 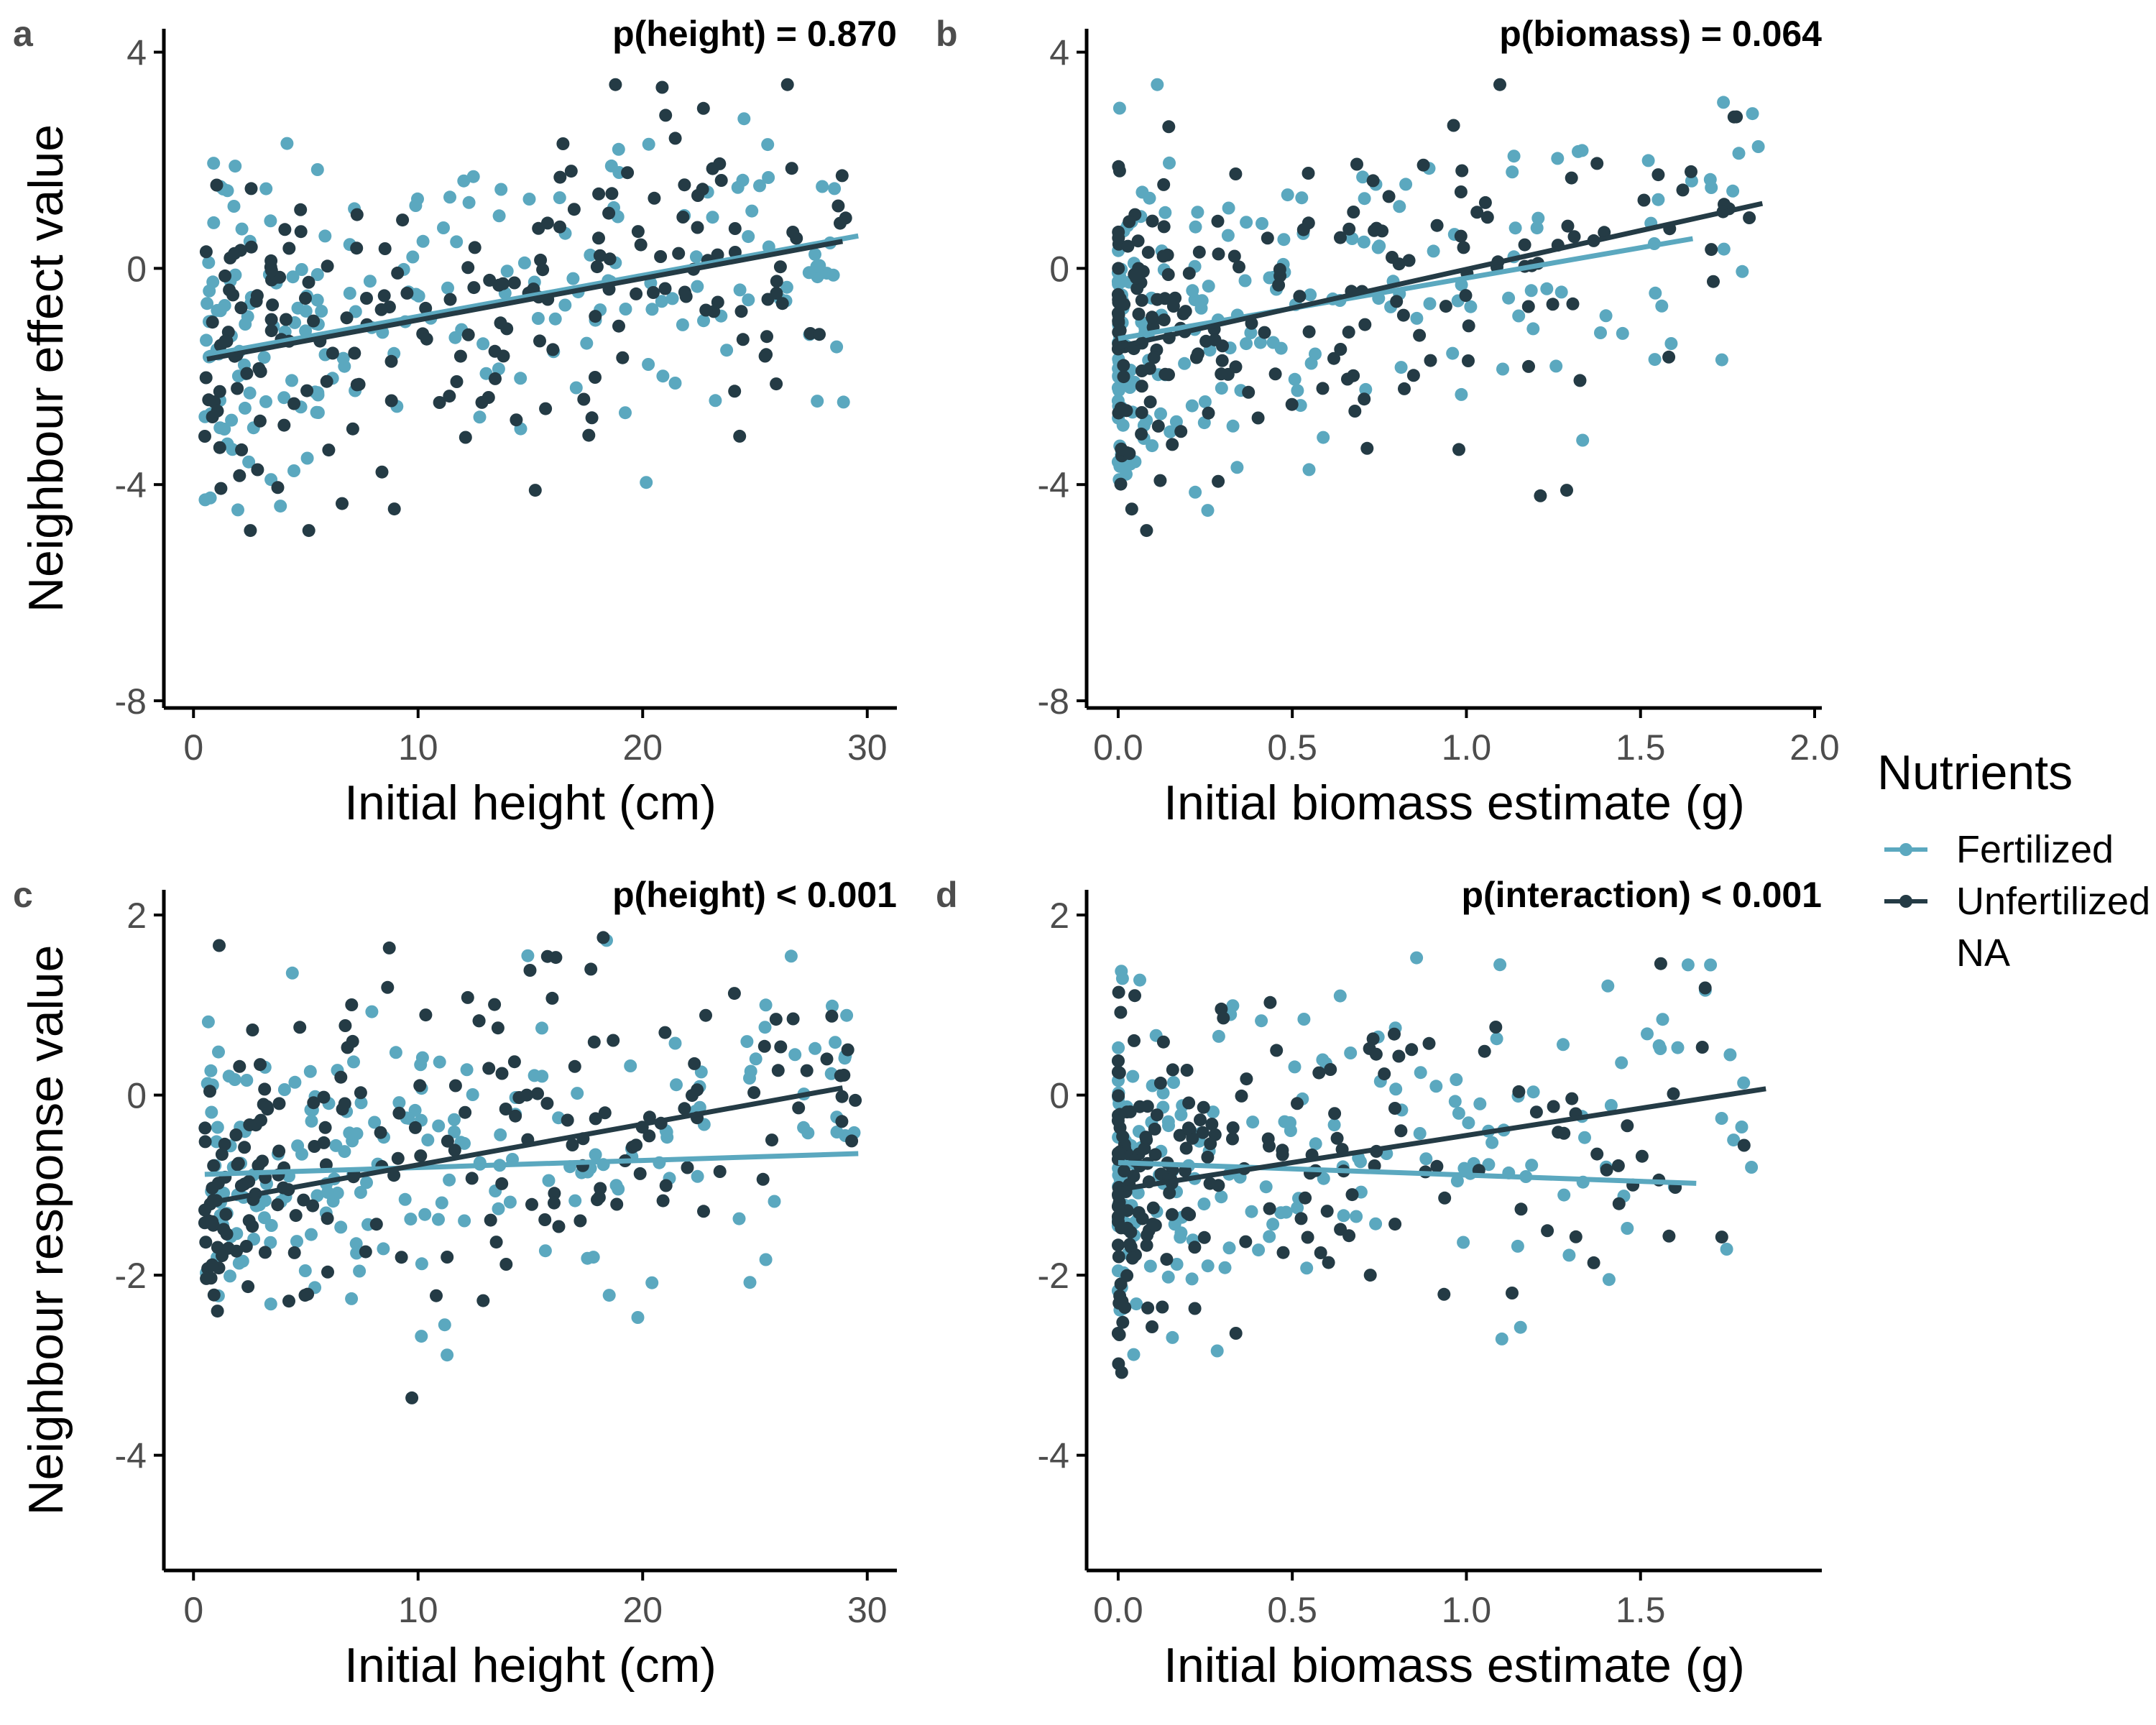 What do you see at coordinates (418, 747) in the screenshot?
I see `x-tick-label: 10` at bounding box center [418, 747].